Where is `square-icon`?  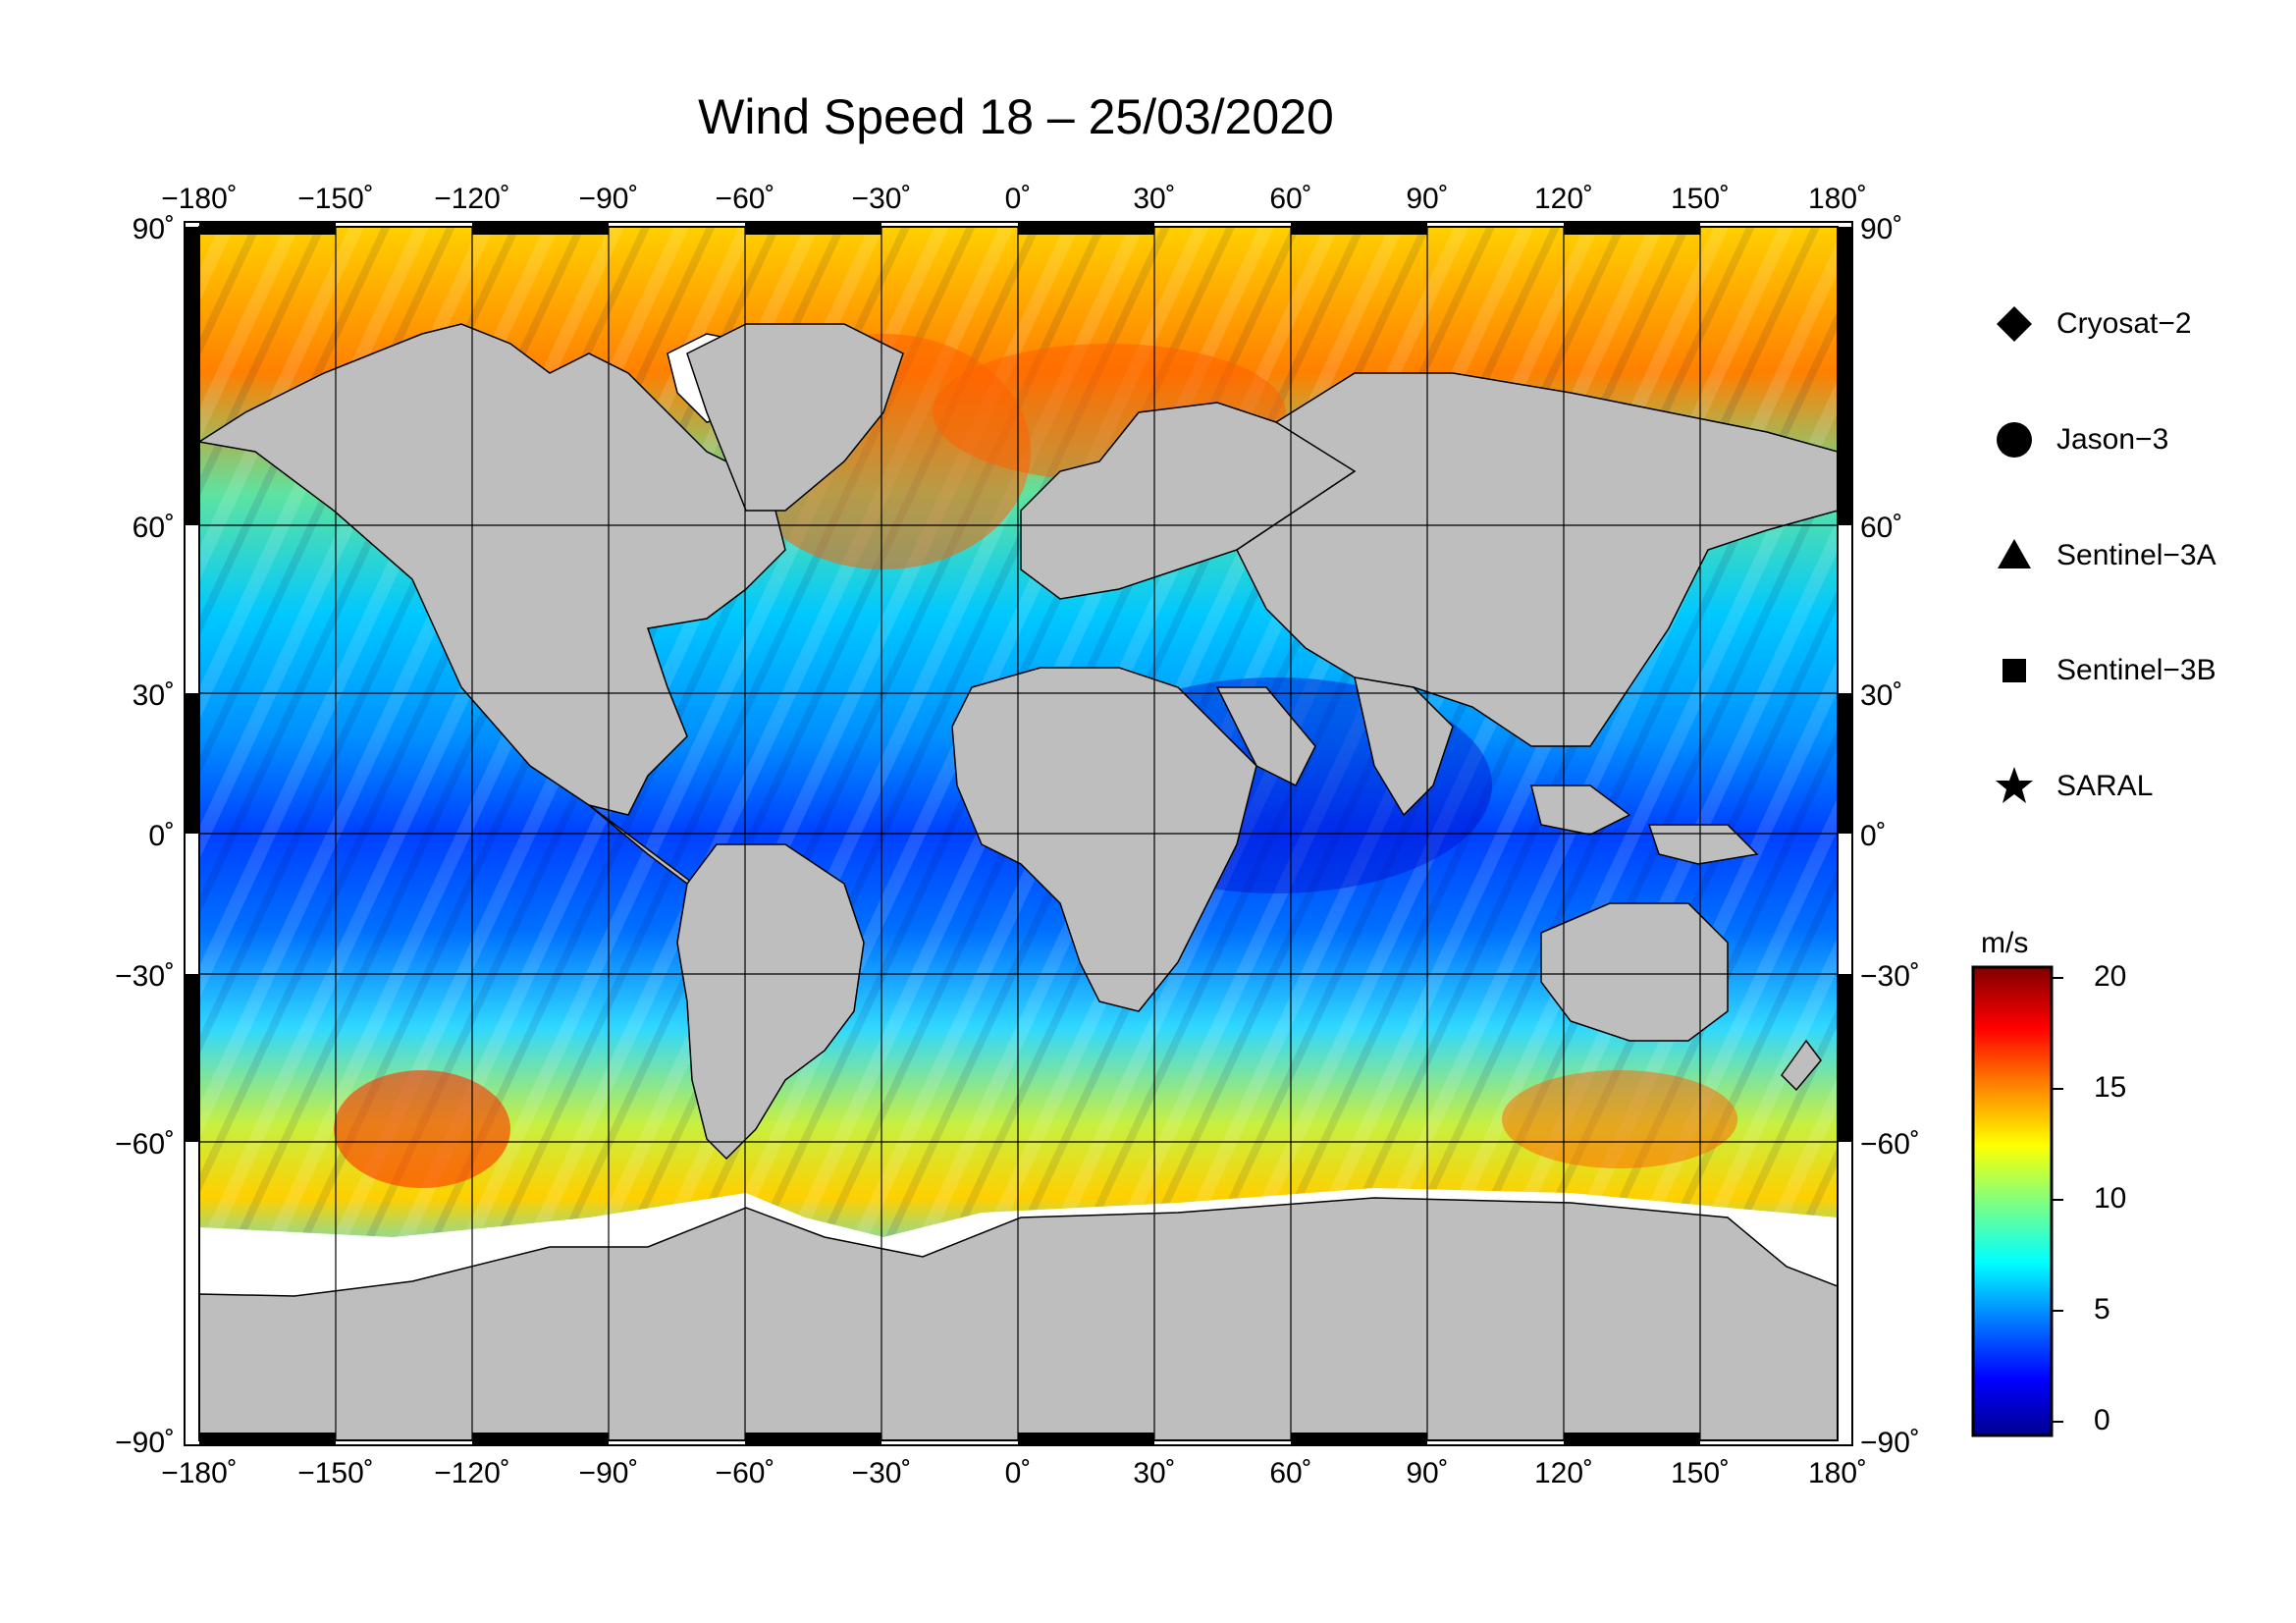 square-icon is located at coordinates (2014, 670).